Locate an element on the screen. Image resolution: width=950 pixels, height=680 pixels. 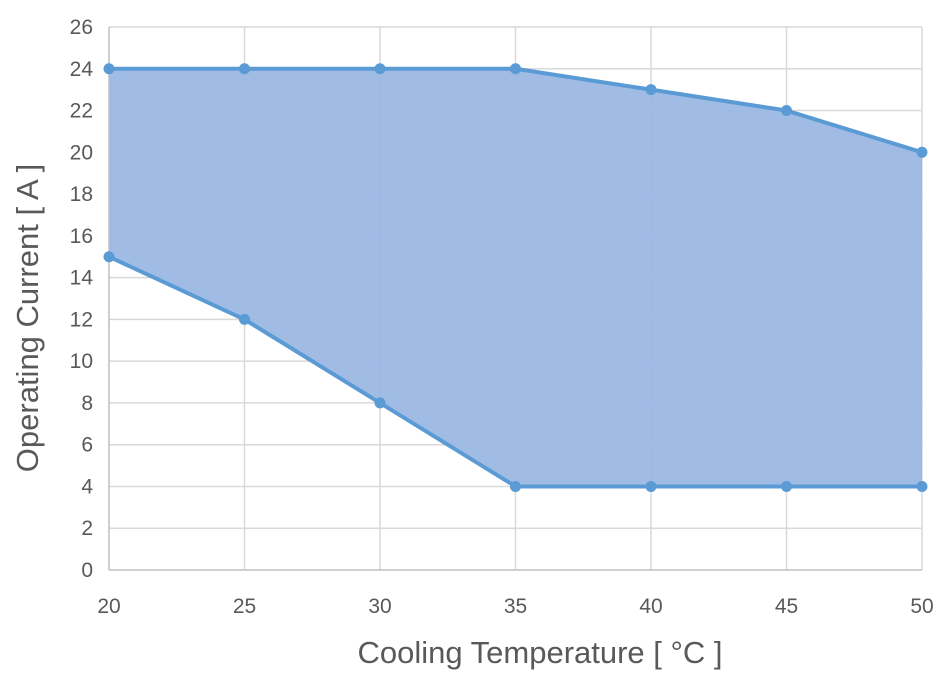
y-tick-label: 26 is located at coordinates (81, 27).